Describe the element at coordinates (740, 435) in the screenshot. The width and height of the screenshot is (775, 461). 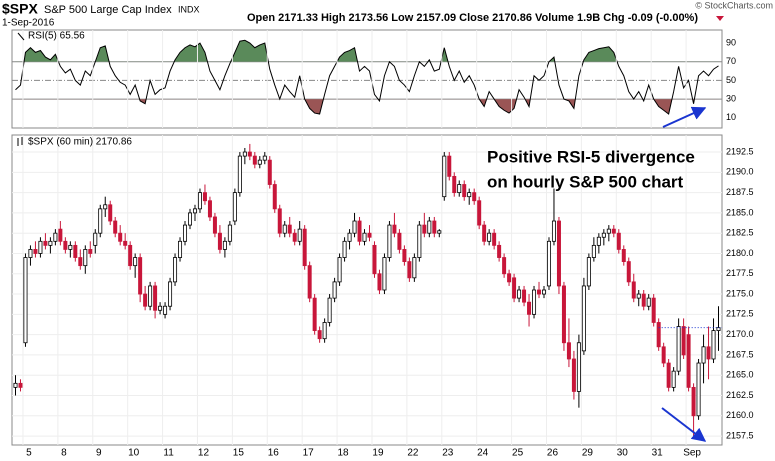
I see `y-tick-label: 2157.5` at that location.